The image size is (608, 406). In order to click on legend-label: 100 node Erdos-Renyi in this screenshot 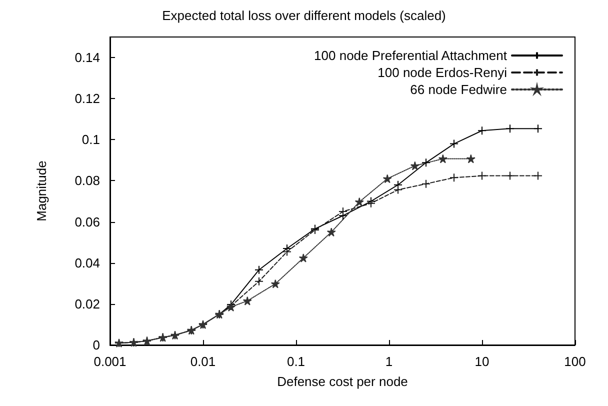, I will do `click(443, 72)`.